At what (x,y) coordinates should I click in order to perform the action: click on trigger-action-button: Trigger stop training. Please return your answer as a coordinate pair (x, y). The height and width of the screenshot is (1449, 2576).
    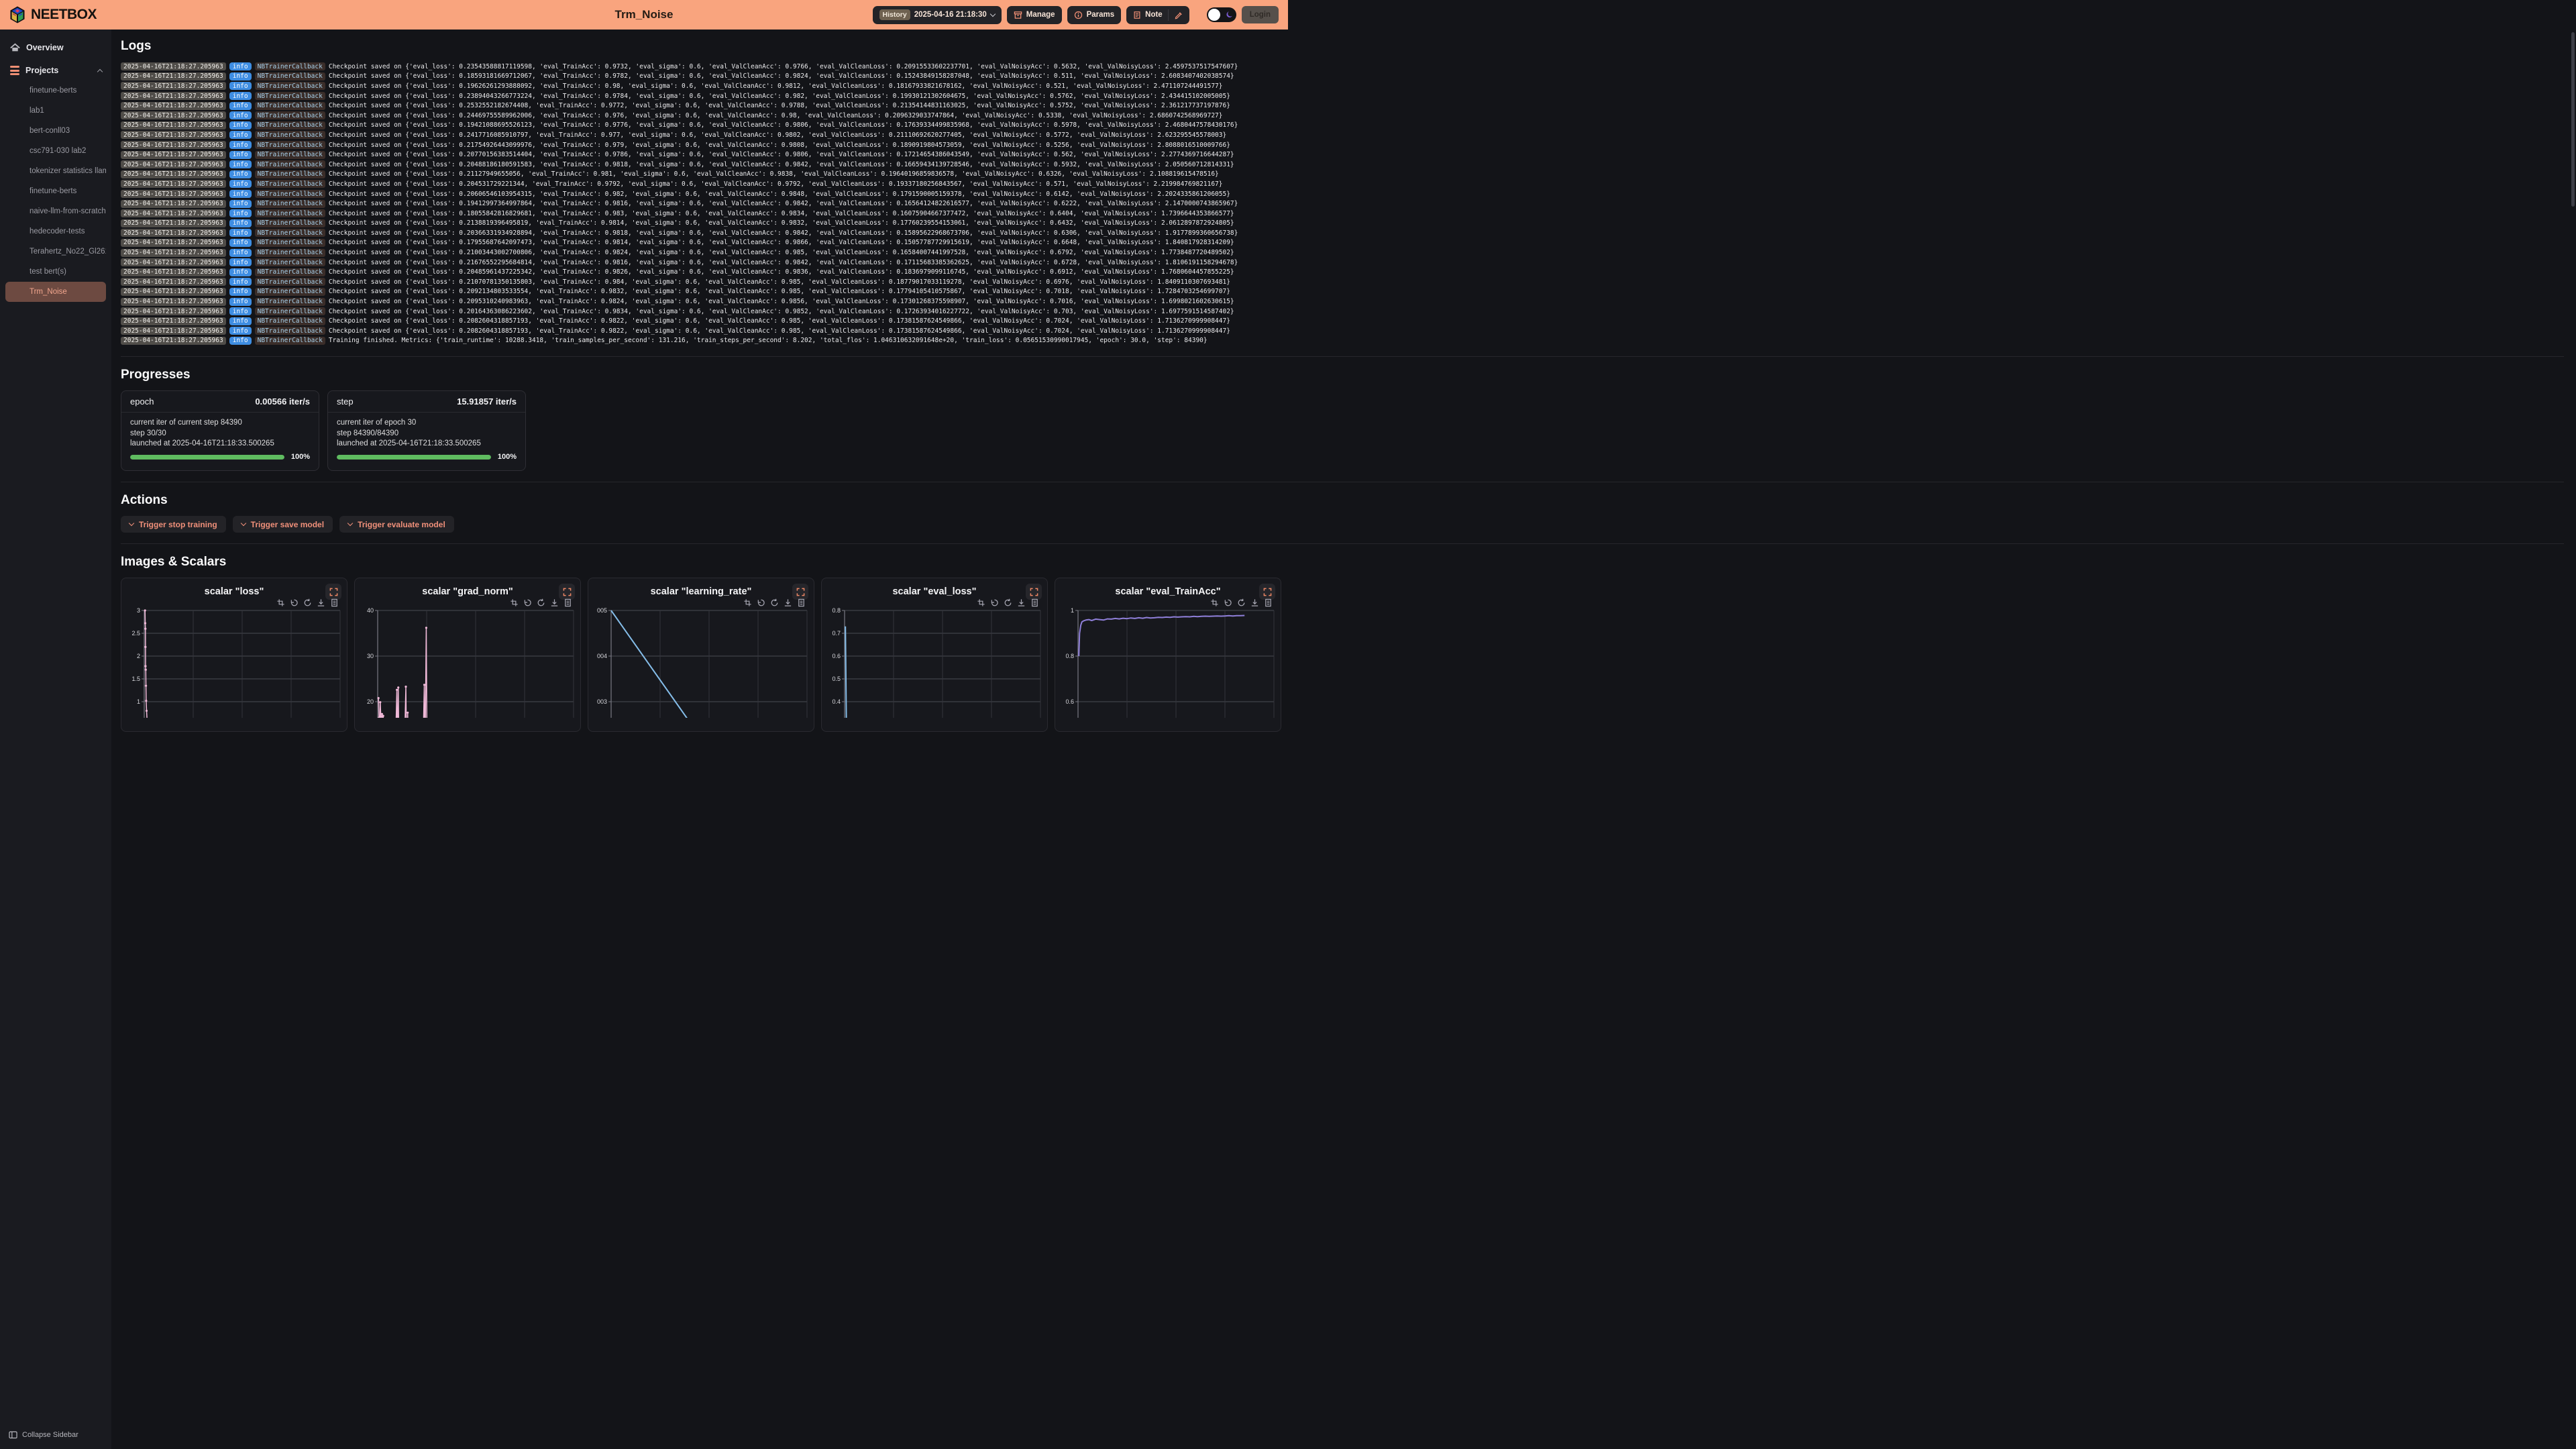
    Looking at the image, I should click on (173, 524).